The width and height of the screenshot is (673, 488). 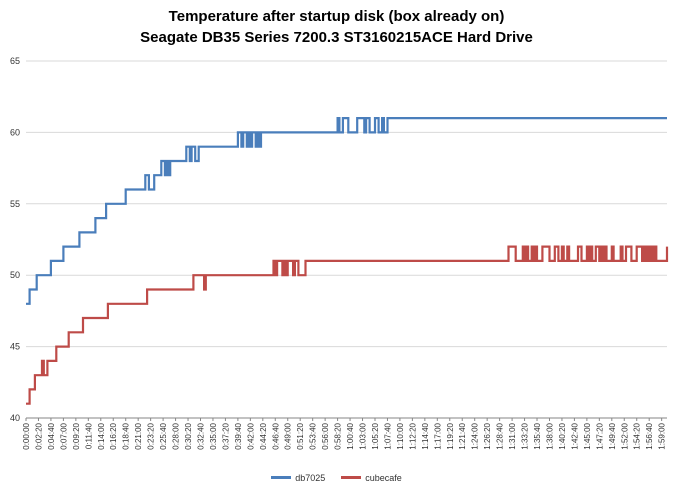 What do you see at coordinates (587, 435) in the screenshot?
I see `x-tick-label: 1:45:00` at bounding box center [587, 435].